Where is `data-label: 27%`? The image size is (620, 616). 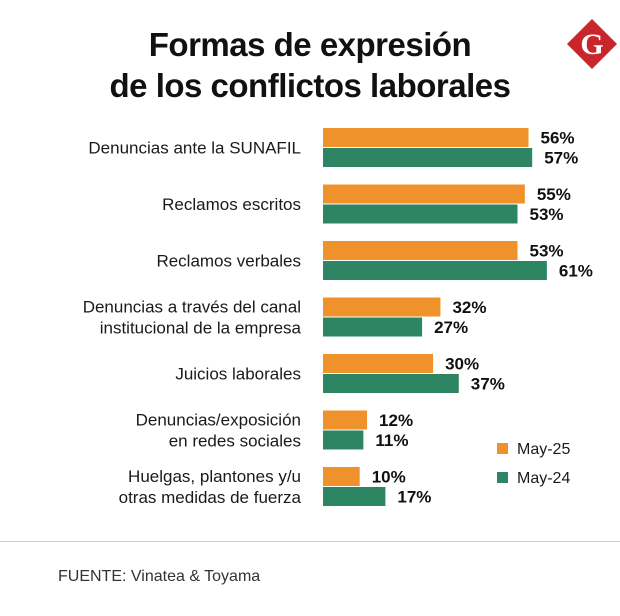
data-label: 27% is located at coordinates (451, 327).